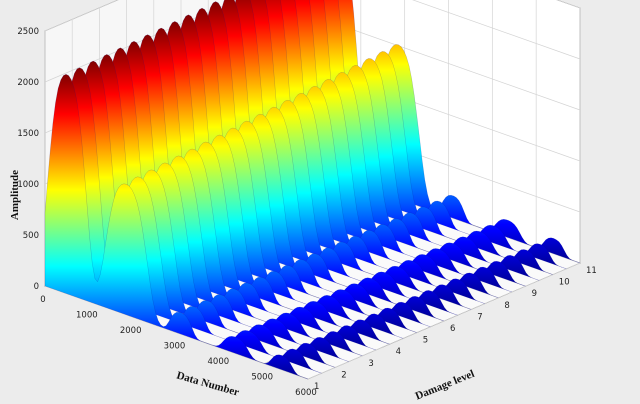  Describe the element at coordinates (306, 393) in the screenshot. I see `x-tick-label: 6000` at that location.